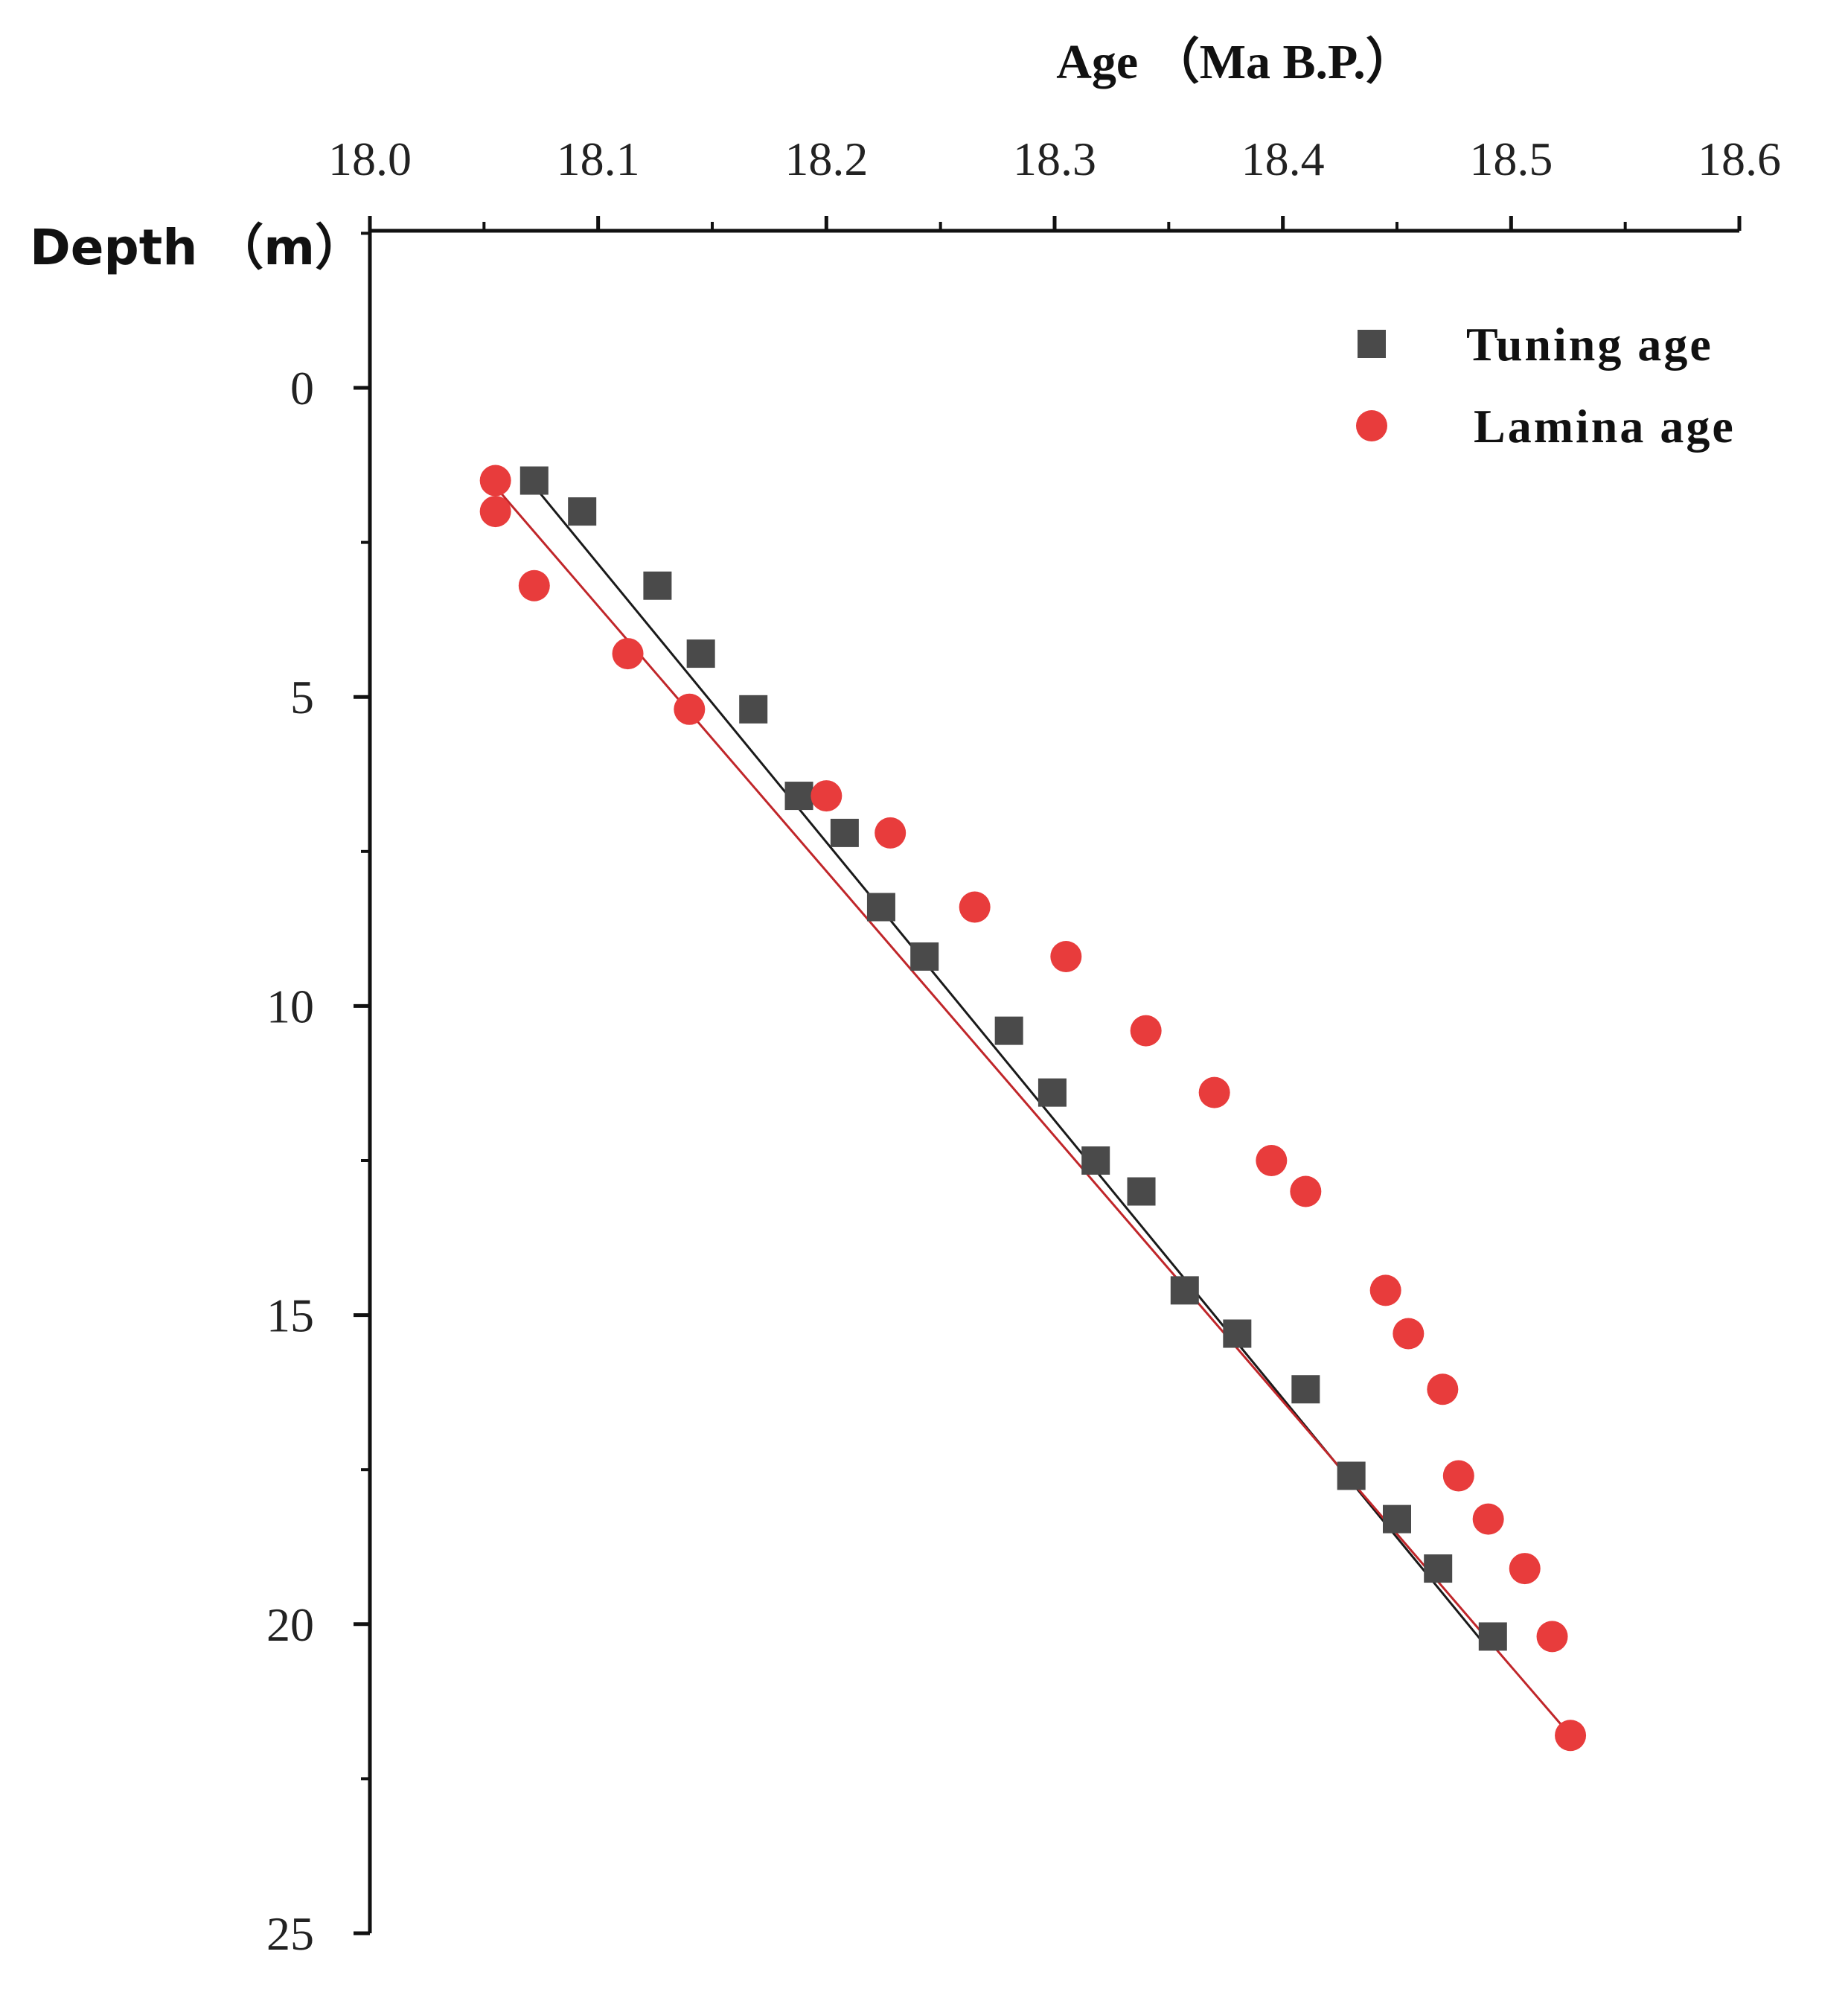 This screenshot has height=2001, width=1848. Describe the element at coordinates (1589, 345) in the screenshot. I see `legend-tuning-label: Tuning age` at that location.